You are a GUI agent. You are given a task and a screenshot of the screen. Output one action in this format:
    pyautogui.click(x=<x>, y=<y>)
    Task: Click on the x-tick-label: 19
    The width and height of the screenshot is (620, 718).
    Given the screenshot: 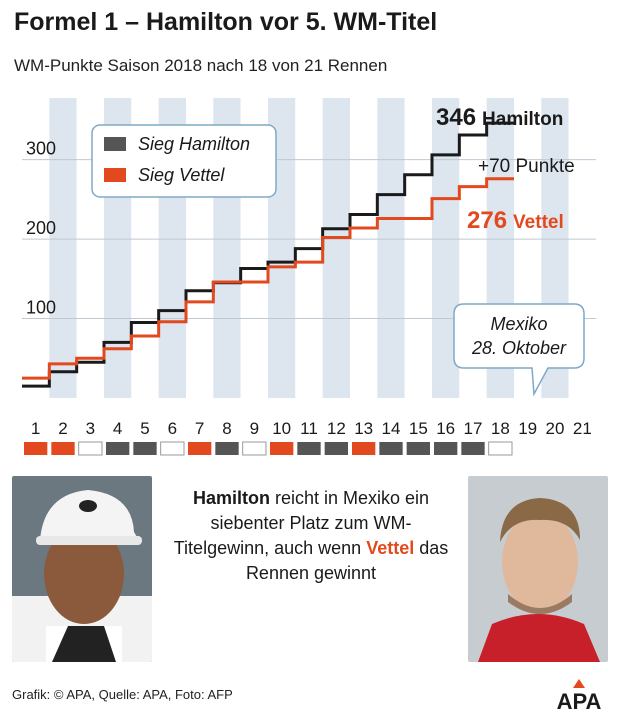 What is the action you would take?
    pyautogui.click(x=527, y=428)
    